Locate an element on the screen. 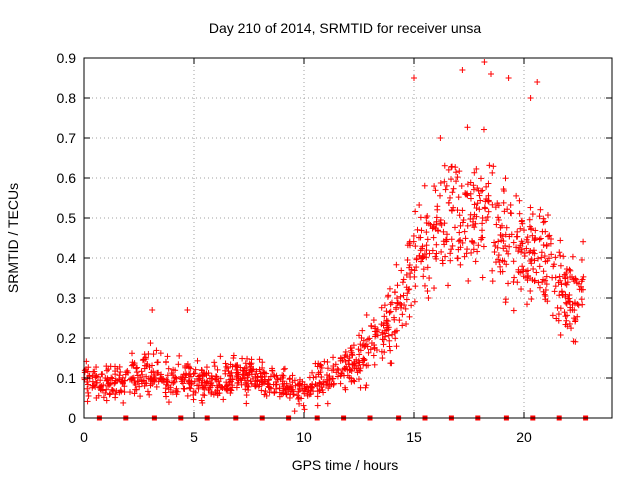  x-tick-label: 5 is located at coordinates (194, 437).